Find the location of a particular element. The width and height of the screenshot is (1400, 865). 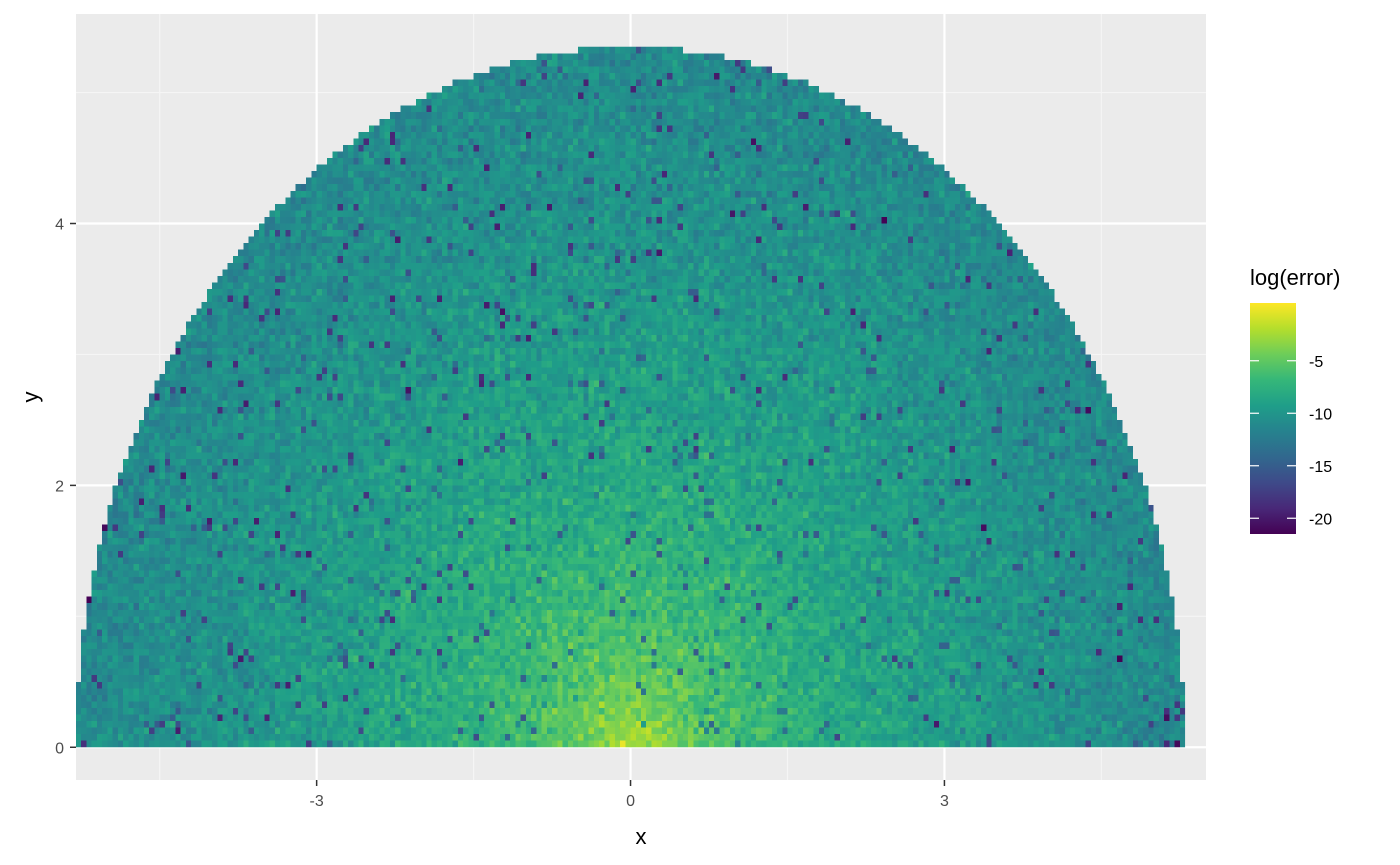

y-tick-label: 4 is located at coordinates (59, 225).